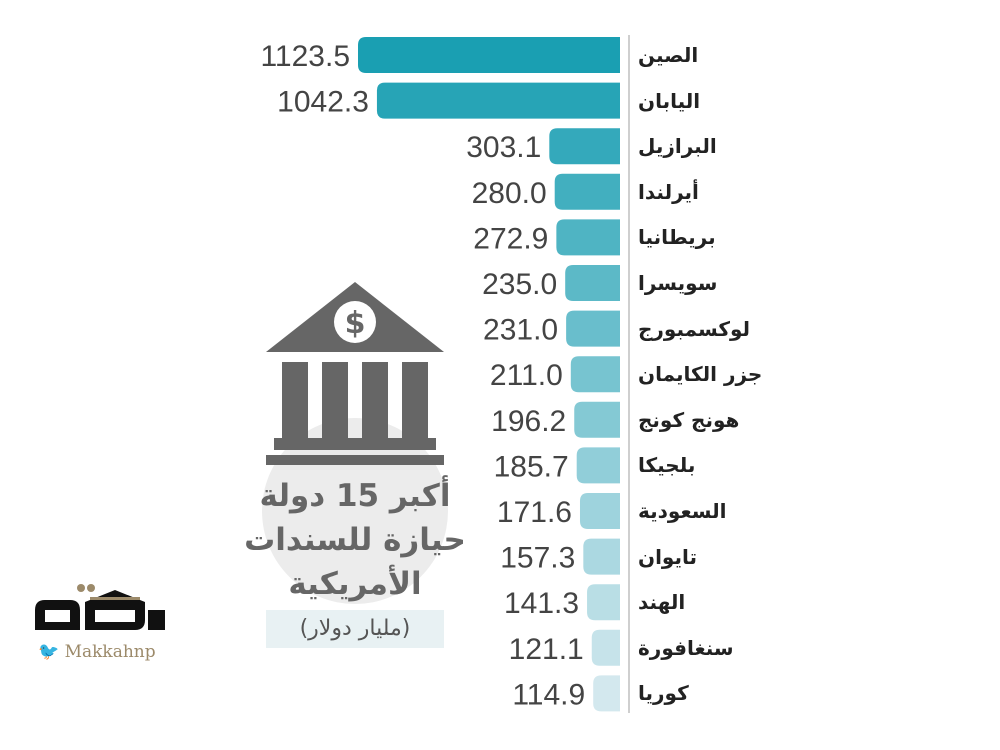 This screenshot has width=1000, height=750. I want to click on value-label: 303.1, so click(503, 147).